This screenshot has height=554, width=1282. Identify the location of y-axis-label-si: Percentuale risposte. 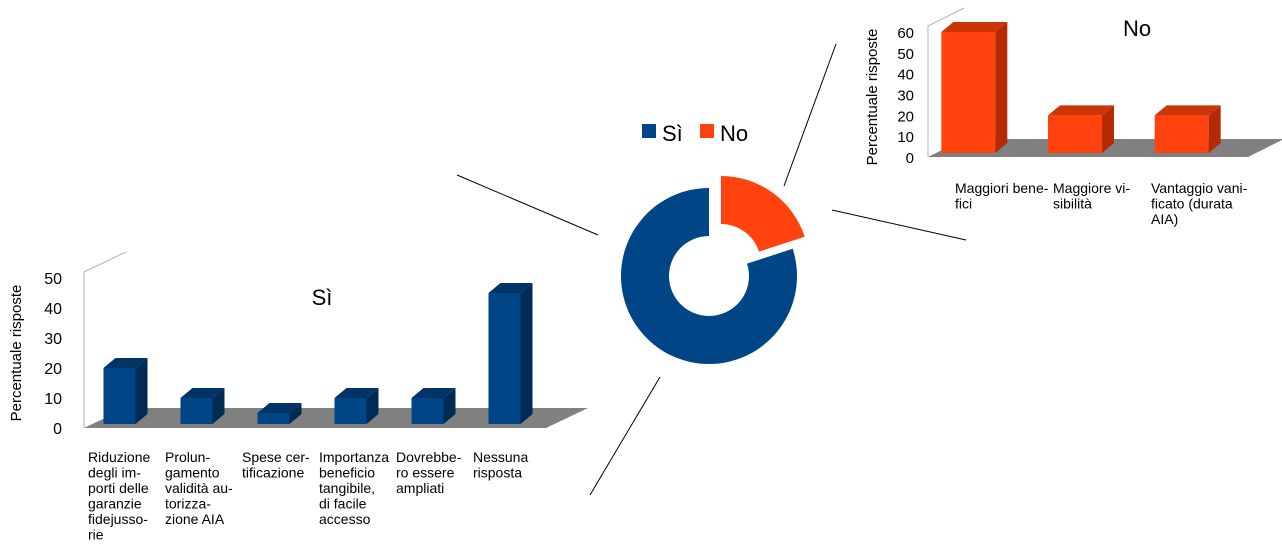
(16, 353).